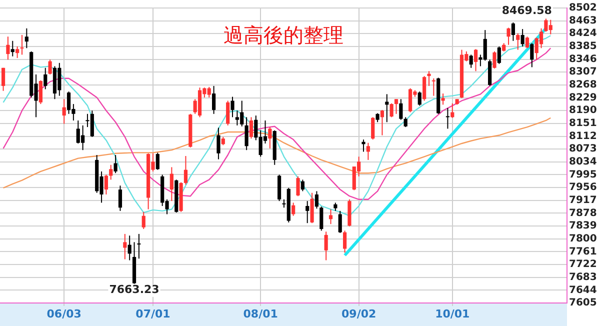  What do you see at coordinates (583, 85) in the screenshot?
I see `y-tick-label: 8268` at bounding box center [583, 85].